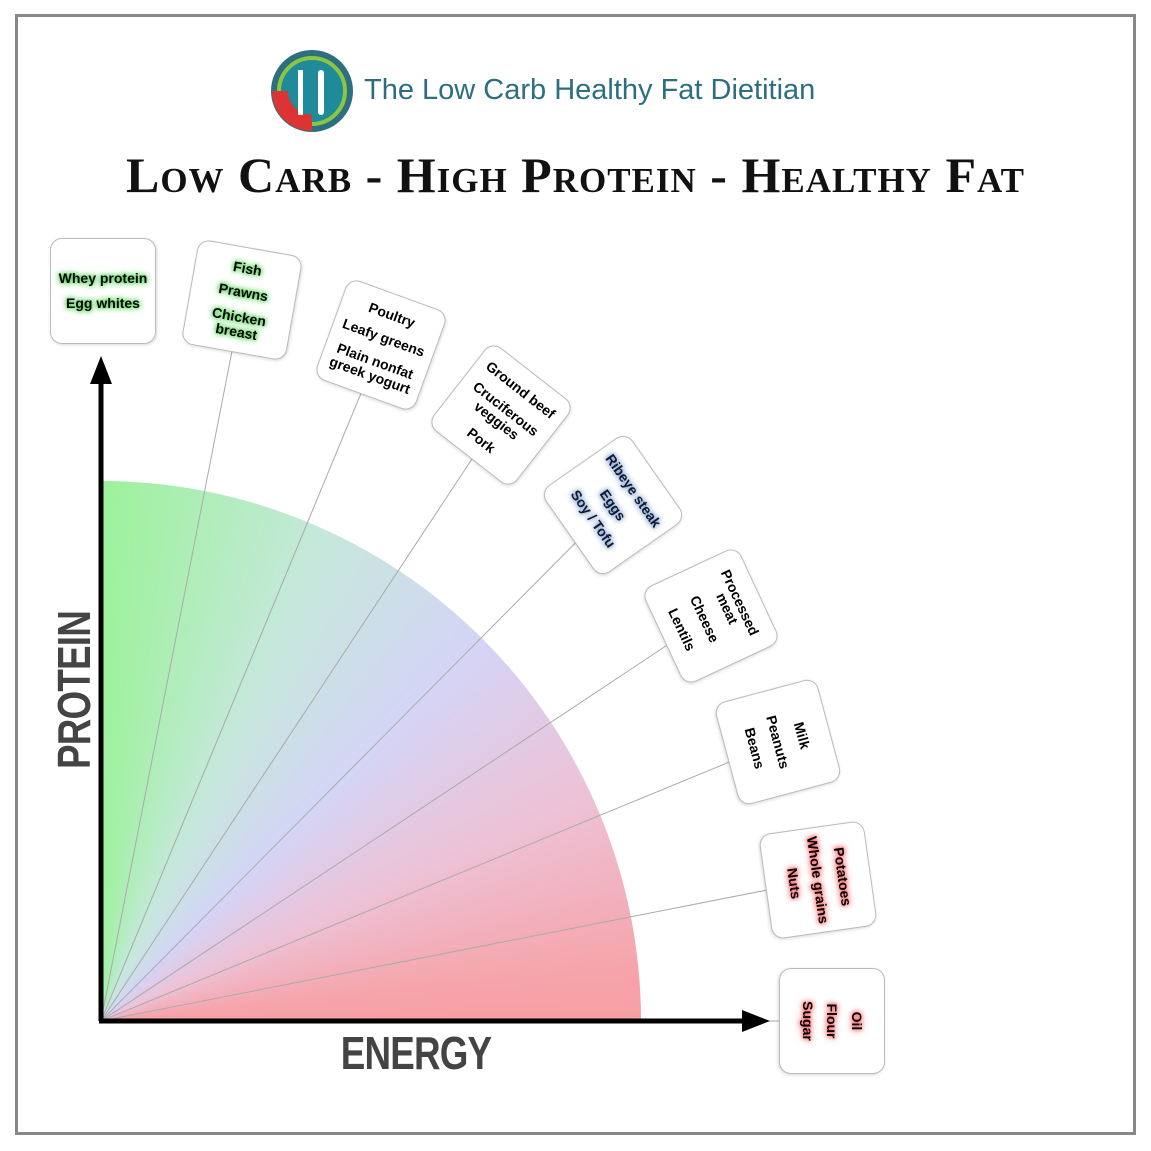  What do you see at coordinates (292, 111) in the screenshot?
I see `logo-red` at bounding box center [292, 111].